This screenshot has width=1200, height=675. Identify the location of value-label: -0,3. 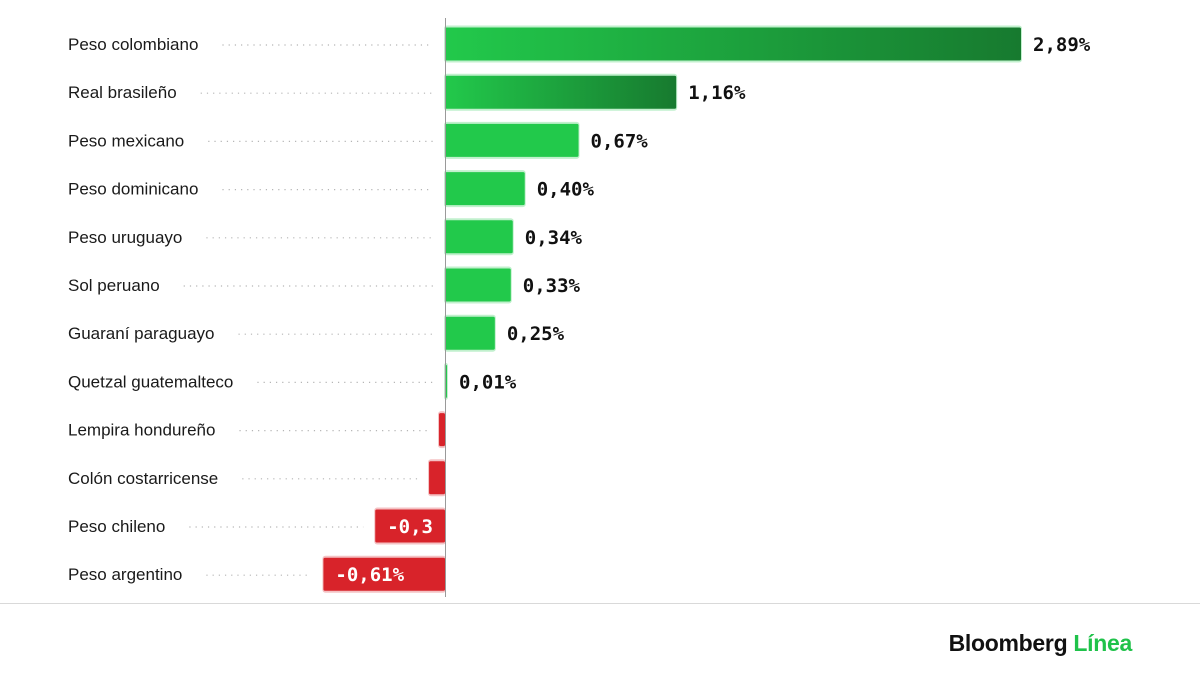
(410, 527).